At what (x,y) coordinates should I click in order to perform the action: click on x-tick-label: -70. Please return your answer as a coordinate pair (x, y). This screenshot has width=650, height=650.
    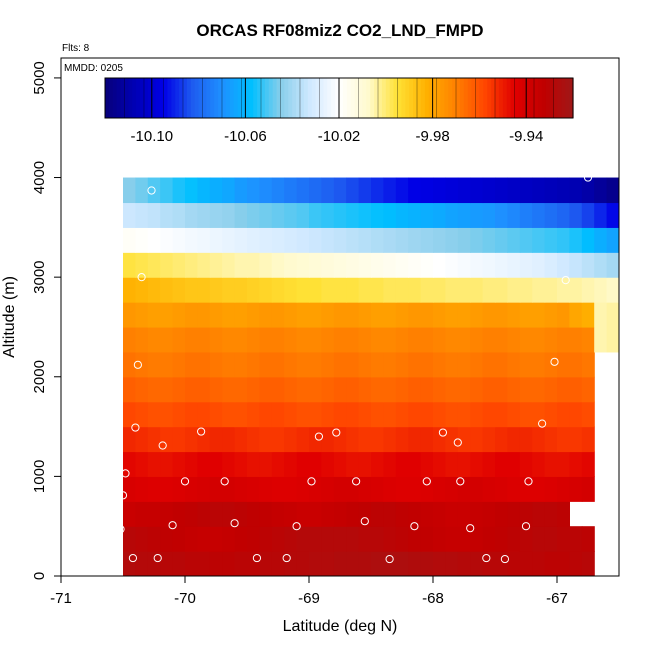
    Looking at the image, I should click on (185, 598).